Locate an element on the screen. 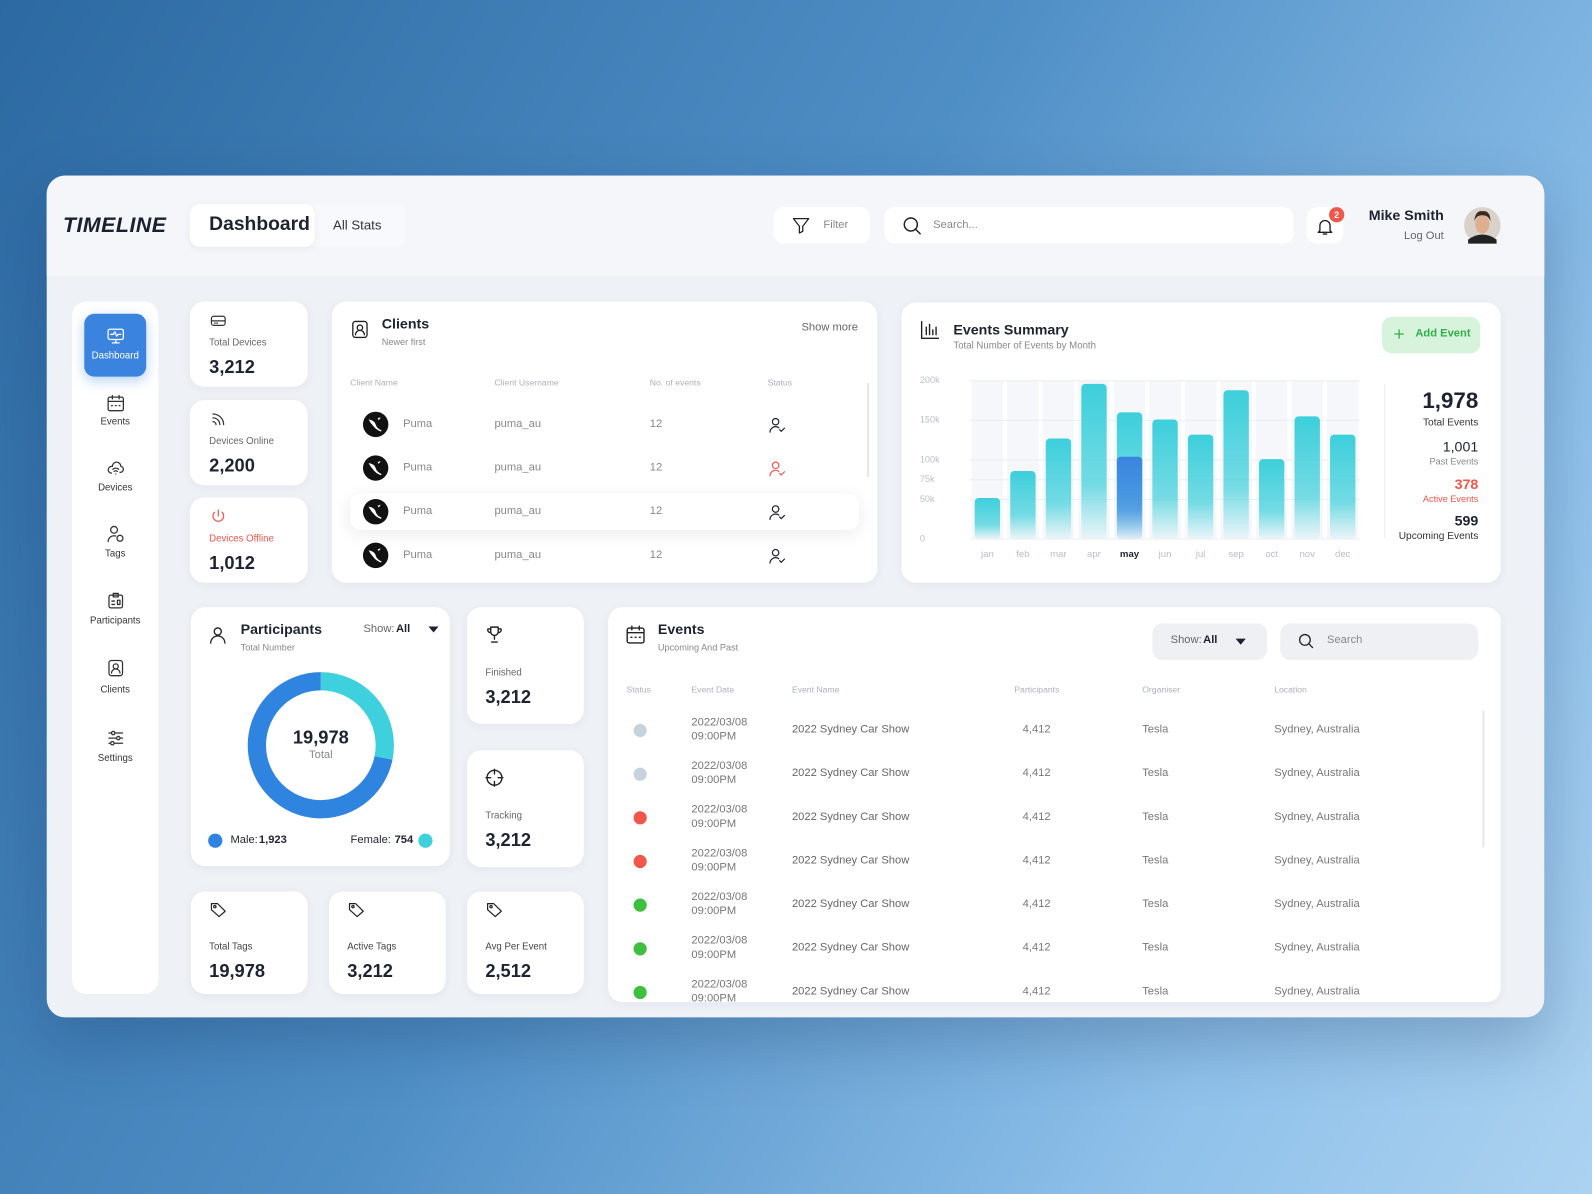 The image size is (1592, 1194). participants-card is located at coordinates (320, 737).